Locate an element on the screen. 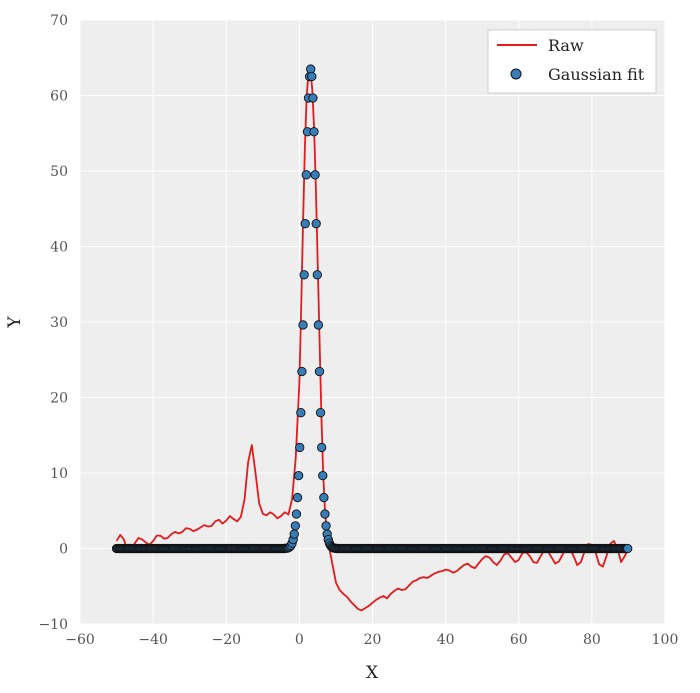  legend-fit-label: Gaussian fit is located at coordinates (596, 74).